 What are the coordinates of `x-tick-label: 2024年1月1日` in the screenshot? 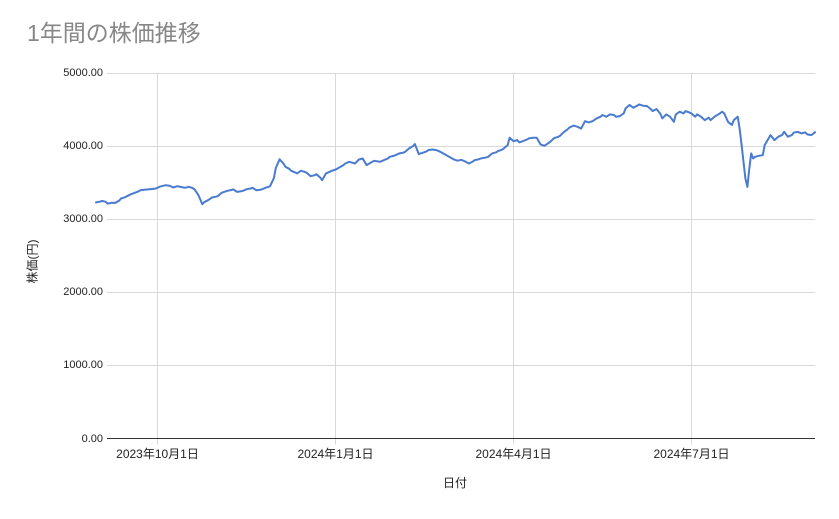 It's located at (335, 454).